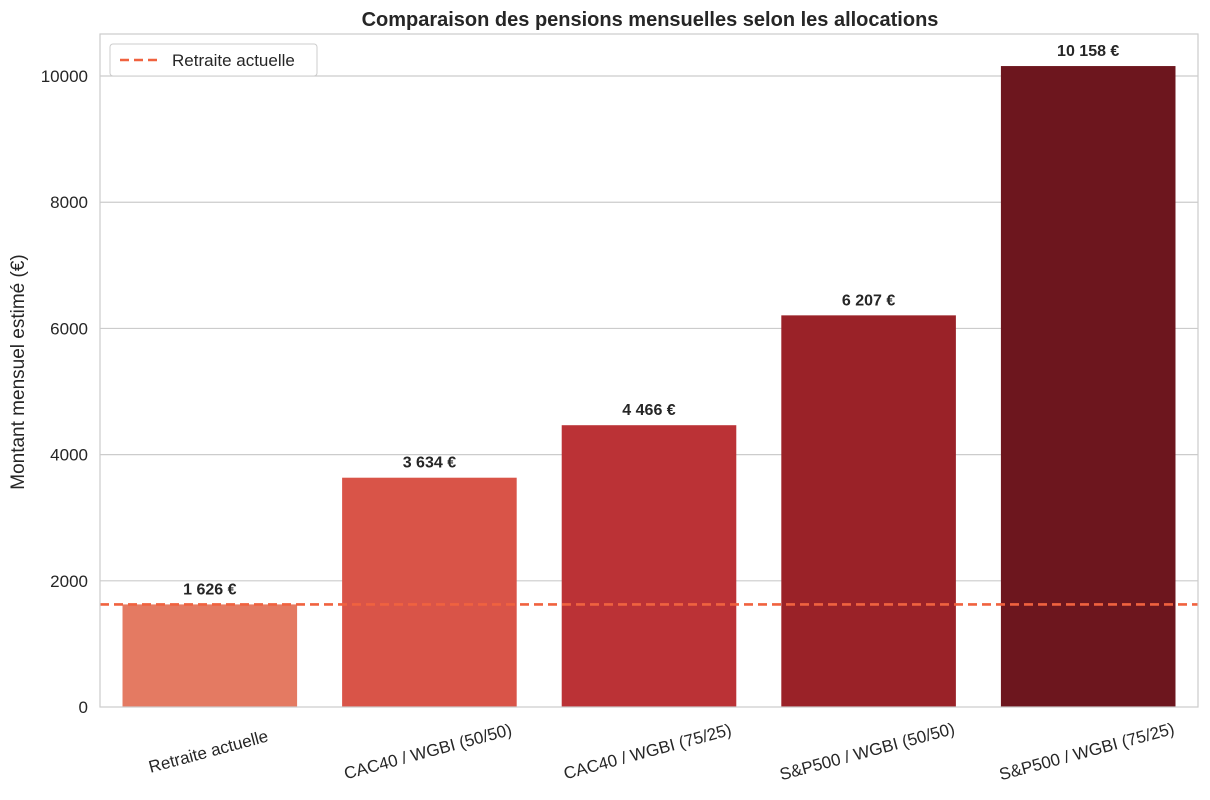 The image size is (1210, 800). What do you see at coordinates (64, 76) in the screenshot?
I see `y-tick-label: 10000` at bounding box center [64, 76].